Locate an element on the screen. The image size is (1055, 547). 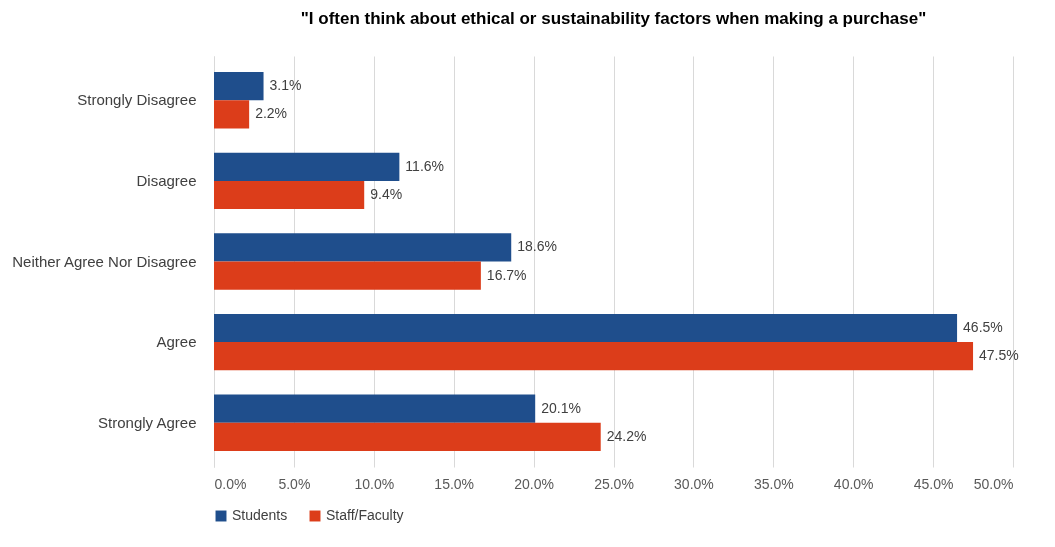
x-tick-label: 20.0% is located at coordinates (534, 483).